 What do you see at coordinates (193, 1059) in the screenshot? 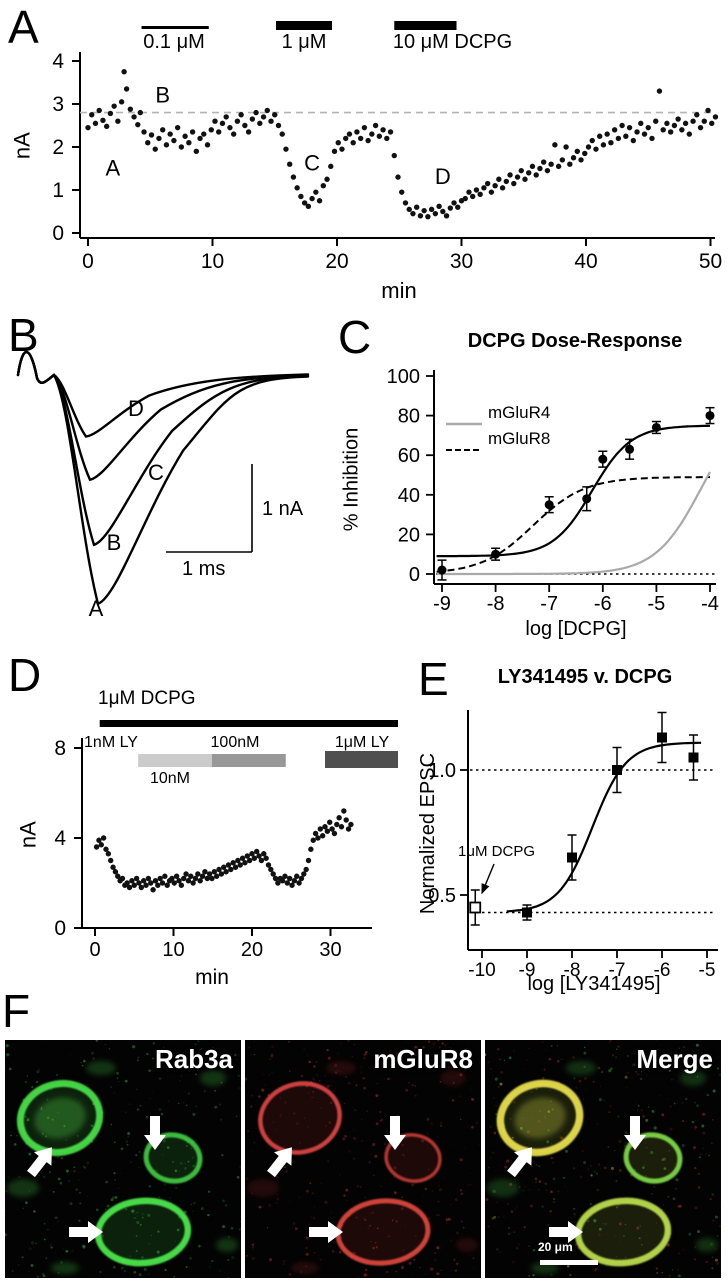
I see `micrograph-label-rab3a: Rab3a` at bounding box center [193, 1059].